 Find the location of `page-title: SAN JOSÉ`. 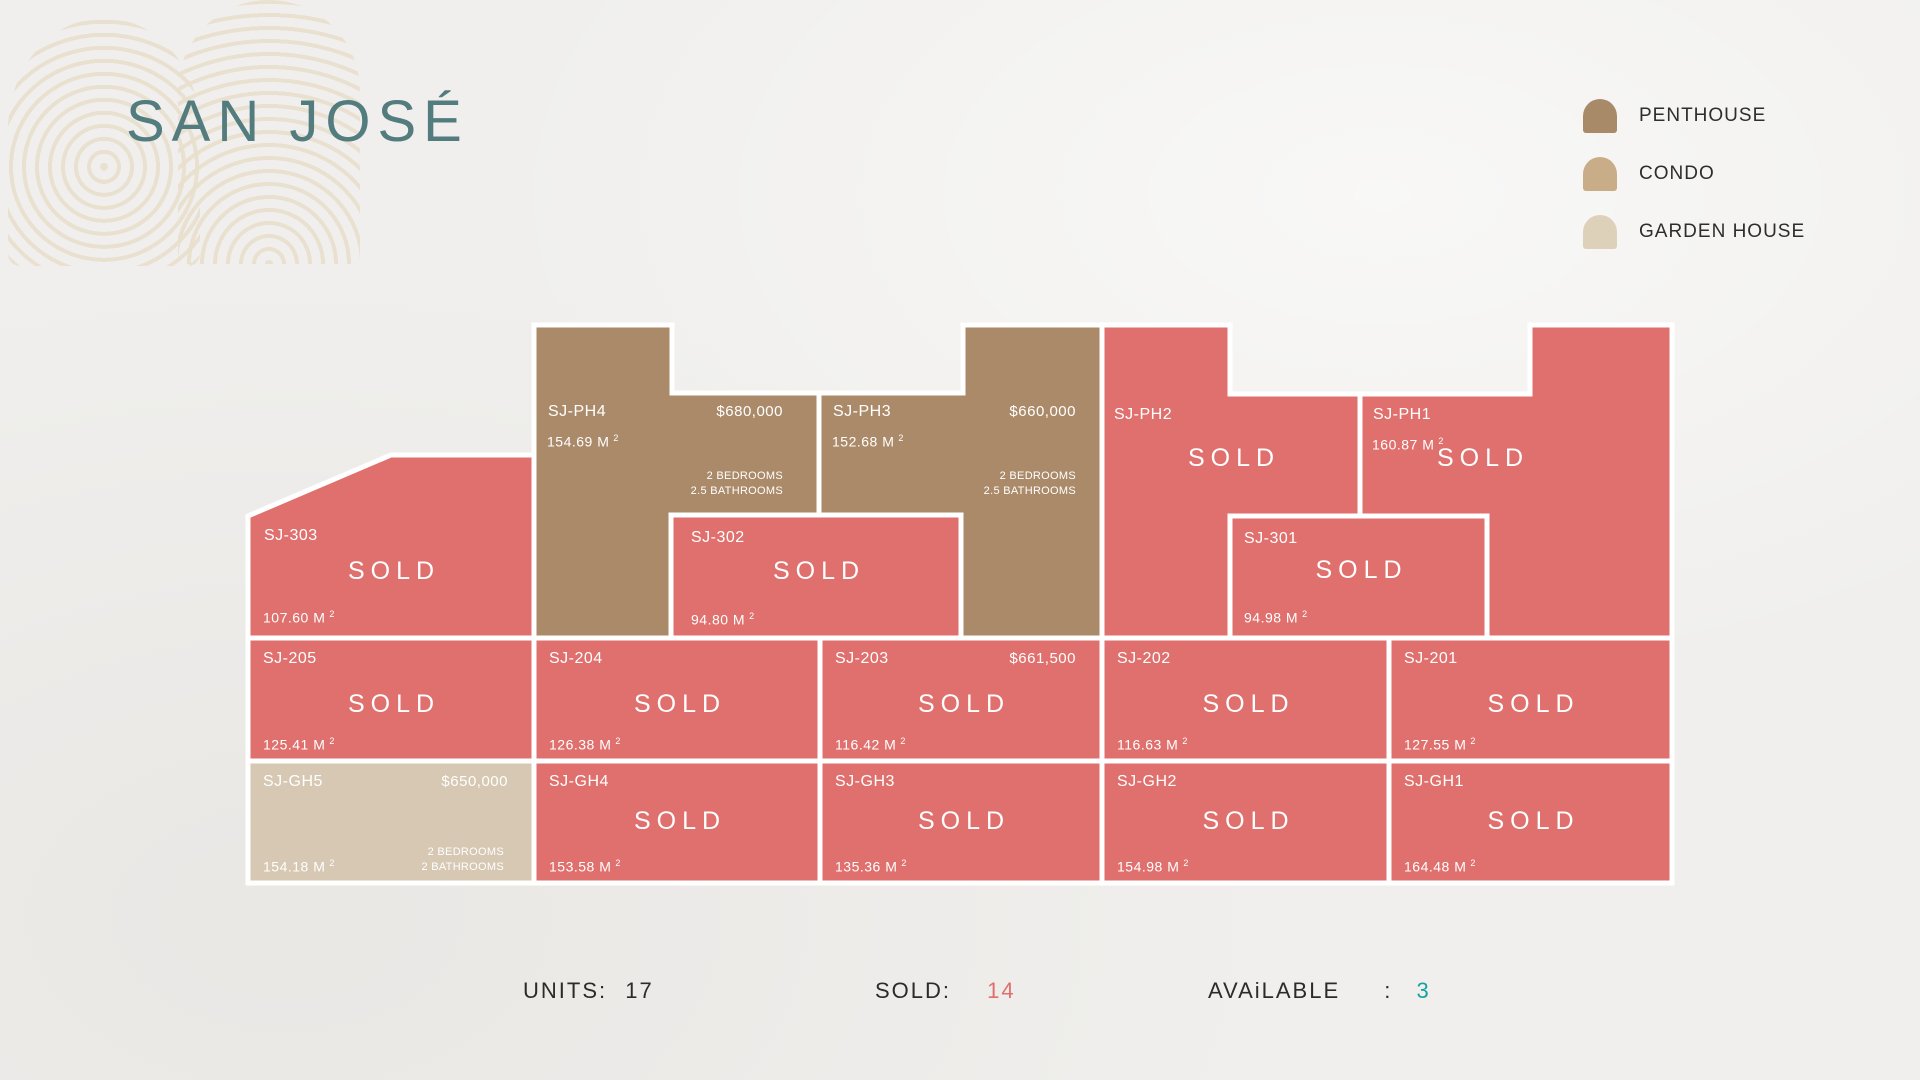

page-title: SAN JOSÉ is located at coordinates (297, 121).